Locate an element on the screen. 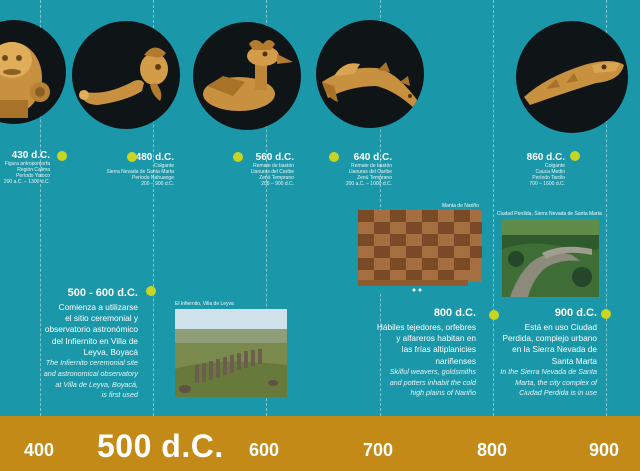 Image resolution: width=640 pixels, height=471 pixels. event-text-es: Comienza a utilizarse is located at coordinates (98, 307).